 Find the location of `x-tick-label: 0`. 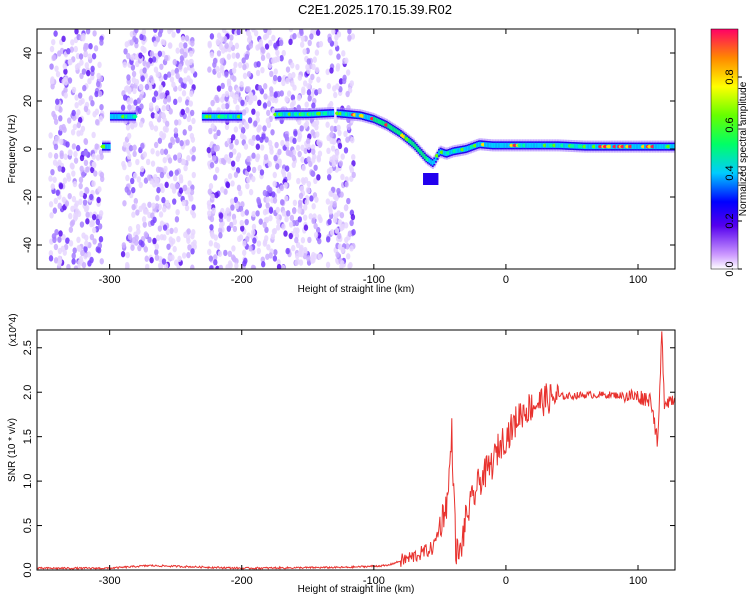

x-tick-label: 0 is located at coordinates (506, 280).